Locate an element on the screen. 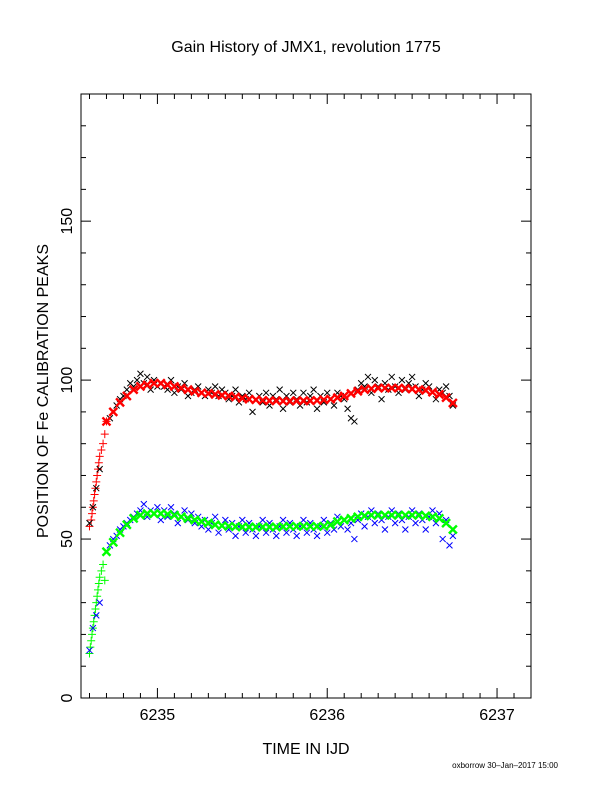 This screenshot has width=612, height=792. x-tick-label: 6236 is located at coordinates (327, 715).